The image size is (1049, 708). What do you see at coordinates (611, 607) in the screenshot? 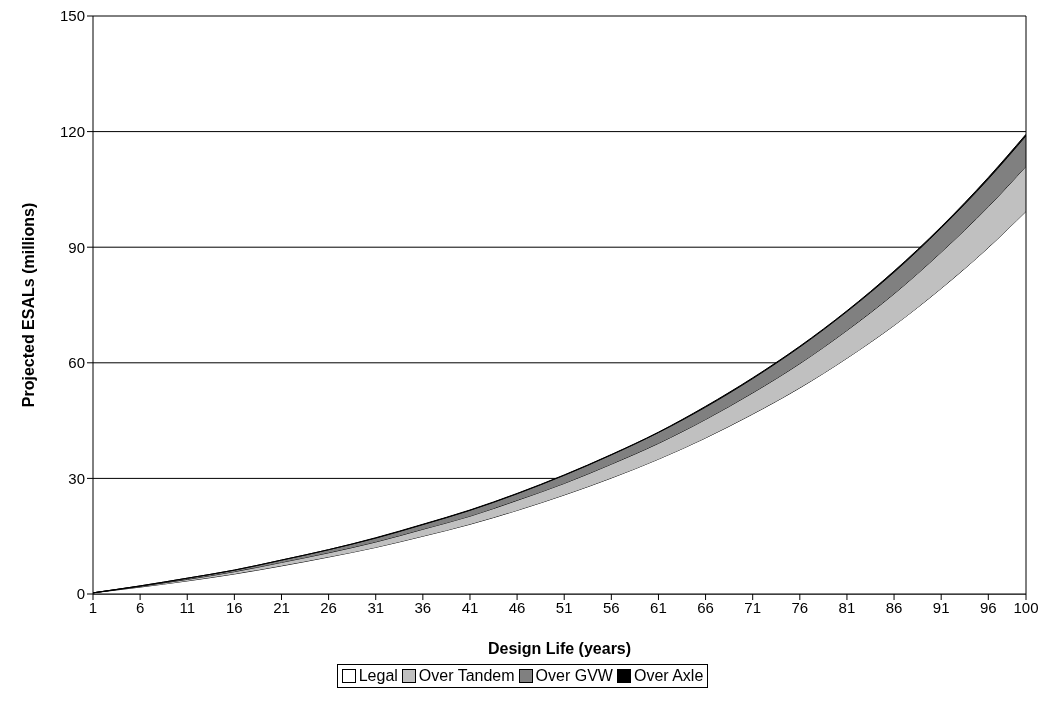
I see `x-tick-label: 56` at bounding box center [611, 607].